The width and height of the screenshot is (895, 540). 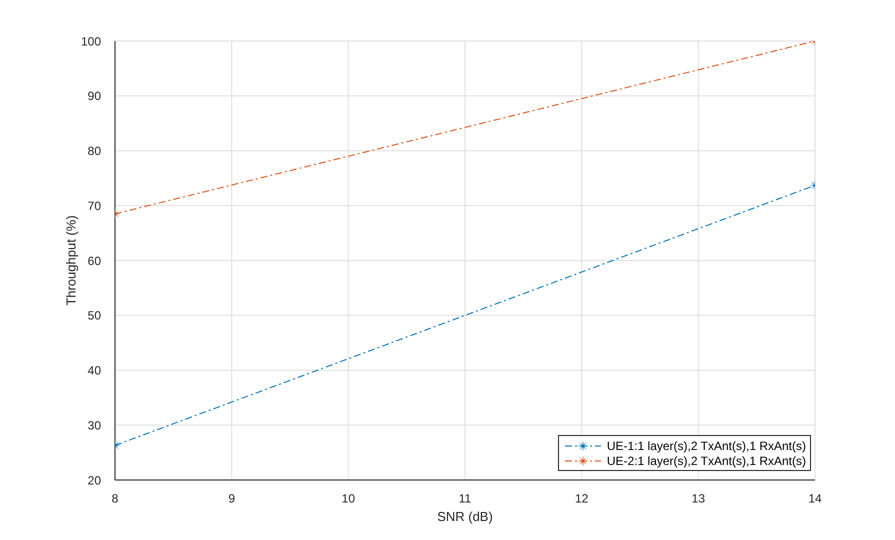 I want to click on y-tick-label: 20, so click(x=95, y=480).